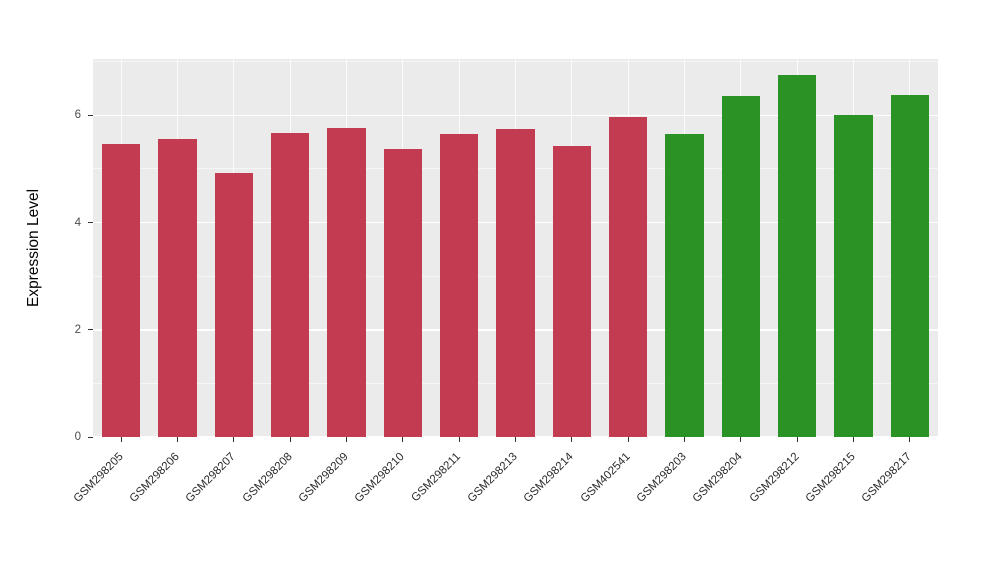  I want to click on bar-GSM298205, so click(121, 290).